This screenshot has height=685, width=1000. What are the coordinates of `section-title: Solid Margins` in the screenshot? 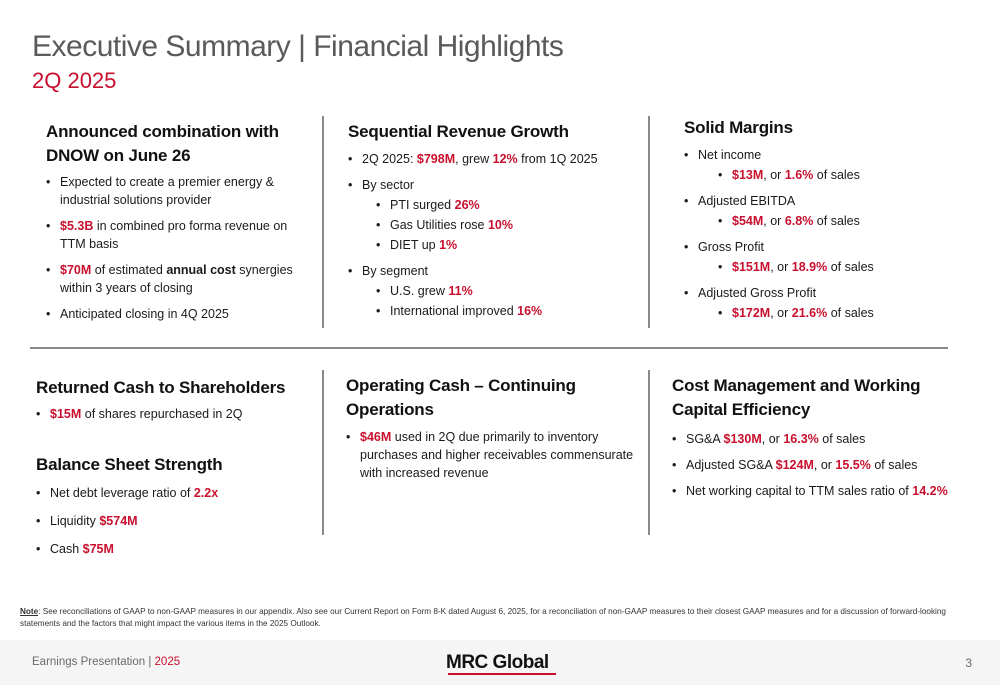 It's located at (738, 127).